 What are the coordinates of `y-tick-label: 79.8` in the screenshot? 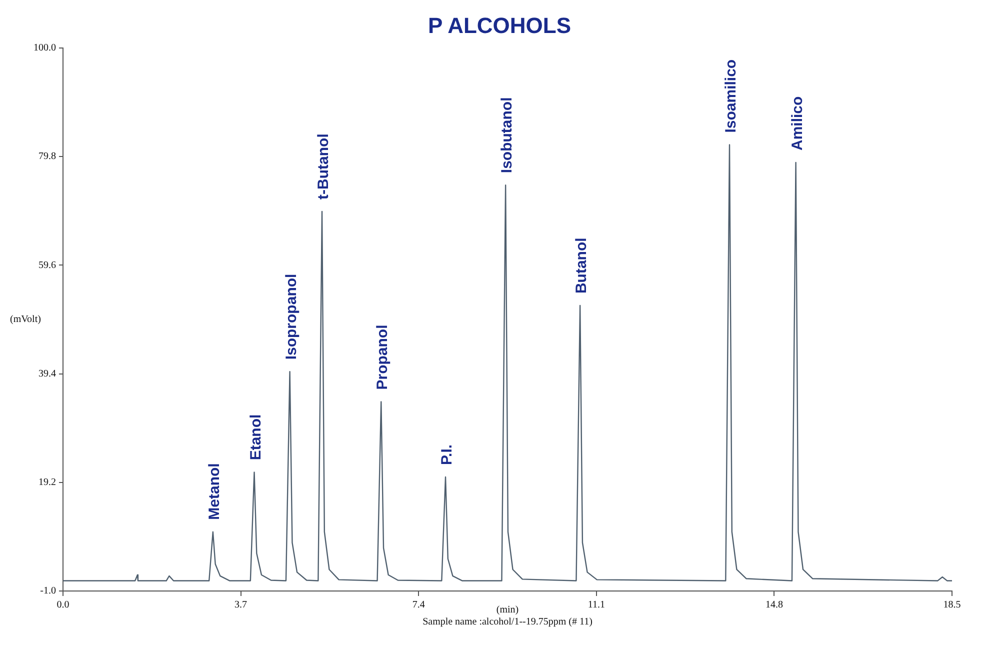 It's located at (47, 156).